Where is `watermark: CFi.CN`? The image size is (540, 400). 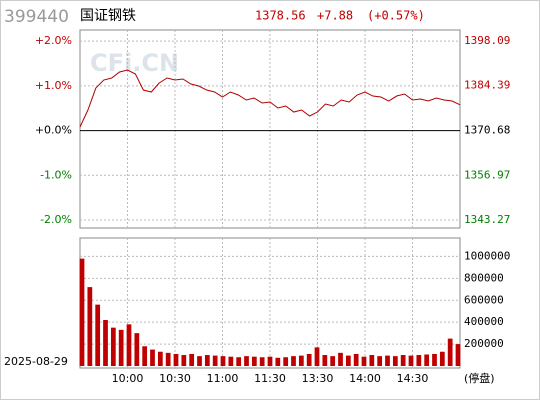 watermark: CFi.CN is located at coordinates (134, 63).